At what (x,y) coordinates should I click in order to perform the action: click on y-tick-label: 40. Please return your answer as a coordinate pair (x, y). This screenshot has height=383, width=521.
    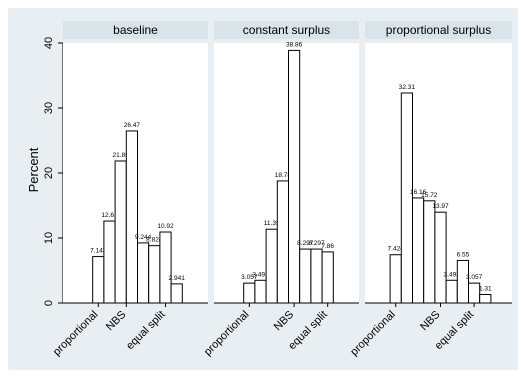
    Looking at the image, I should click on (49, 43).